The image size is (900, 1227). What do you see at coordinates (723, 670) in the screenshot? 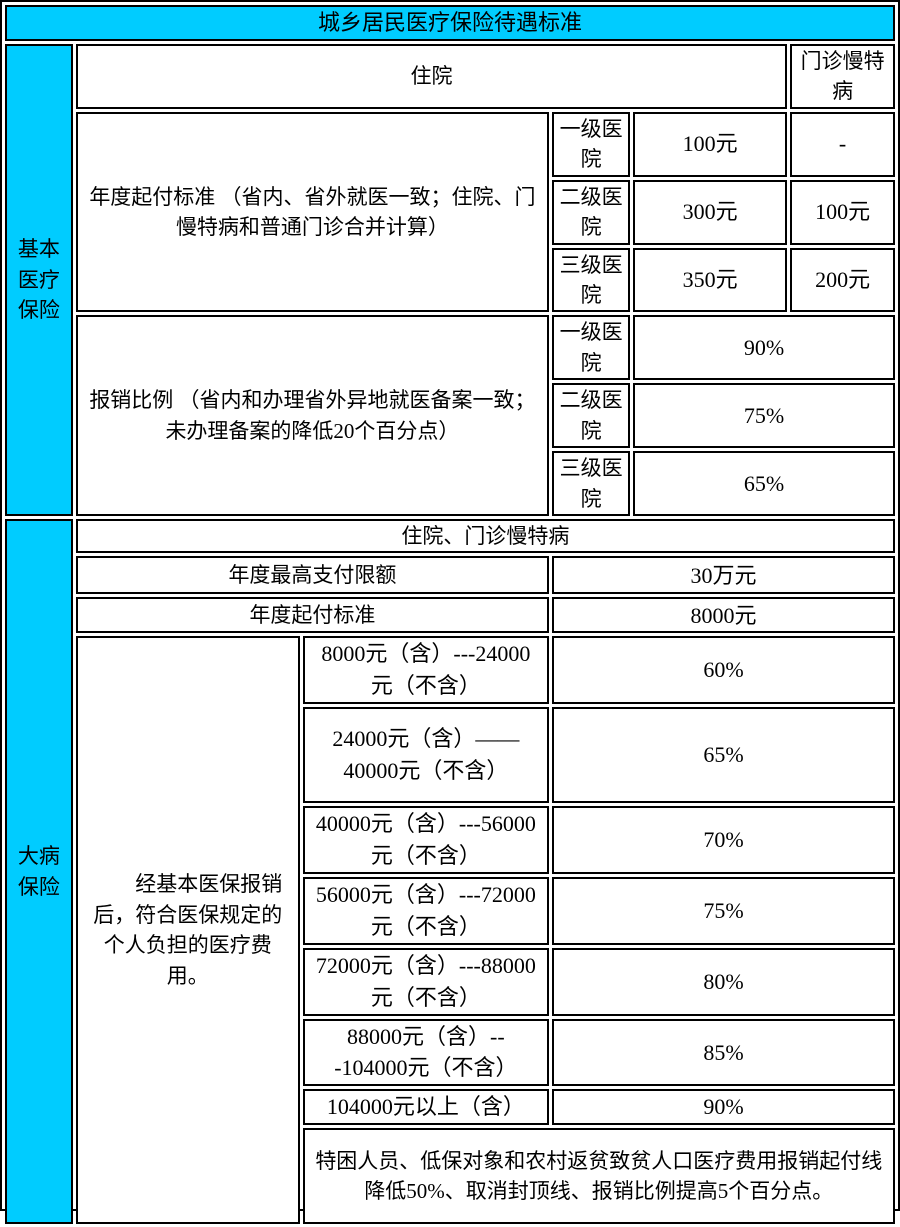
I see `bracket-rate: 60%` at bounding box center [723, 670].